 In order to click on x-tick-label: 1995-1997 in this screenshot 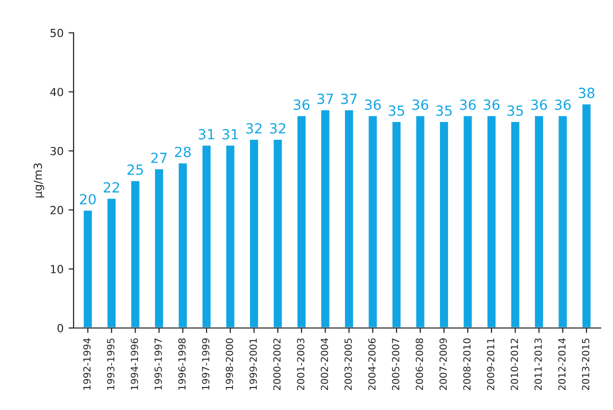, I will do `click(158, 364)`.